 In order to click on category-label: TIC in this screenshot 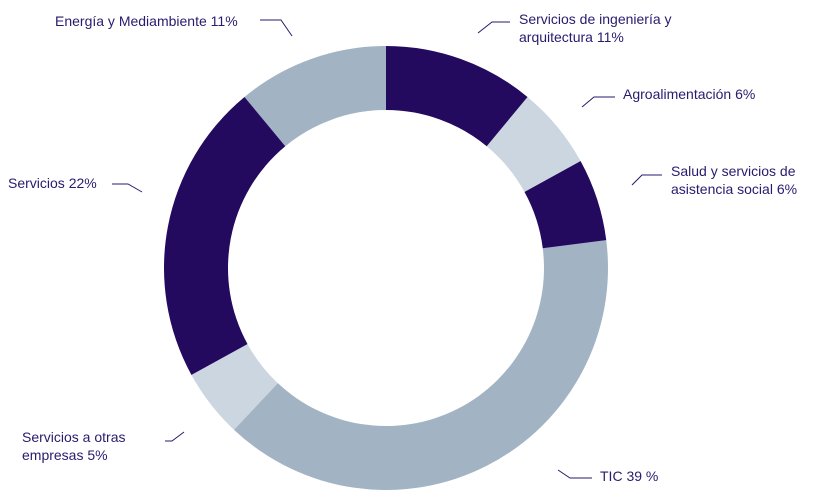, I will do `click(611, 476)`.